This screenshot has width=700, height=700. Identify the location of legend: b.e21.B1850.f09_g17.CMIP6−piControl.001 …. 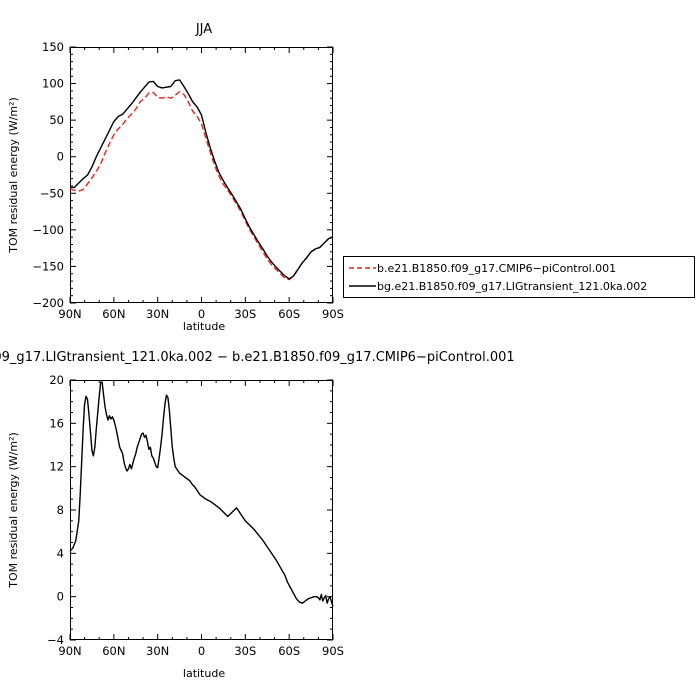
(519, 277).